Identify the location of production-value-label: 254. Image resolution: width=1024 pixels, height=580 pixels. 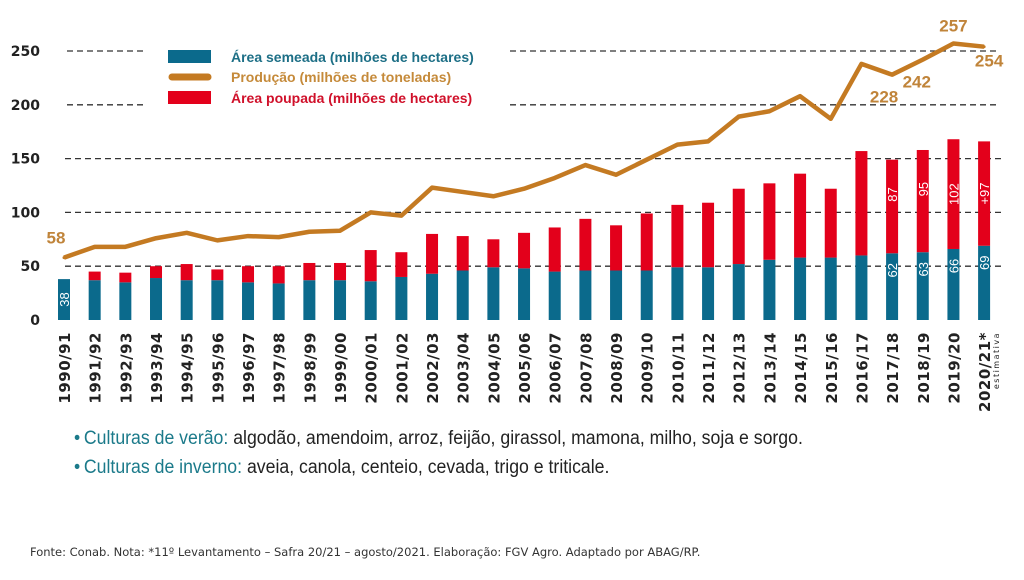
(989, 61).